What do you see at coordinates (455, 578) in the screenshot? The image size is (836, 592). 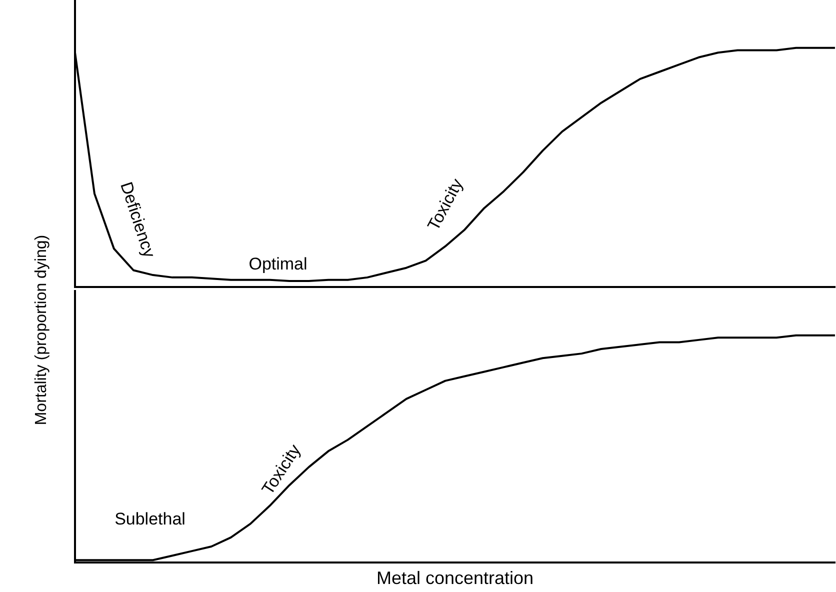 I see `x-axis-title: Metal concentration` at bounding box center [455, 578].